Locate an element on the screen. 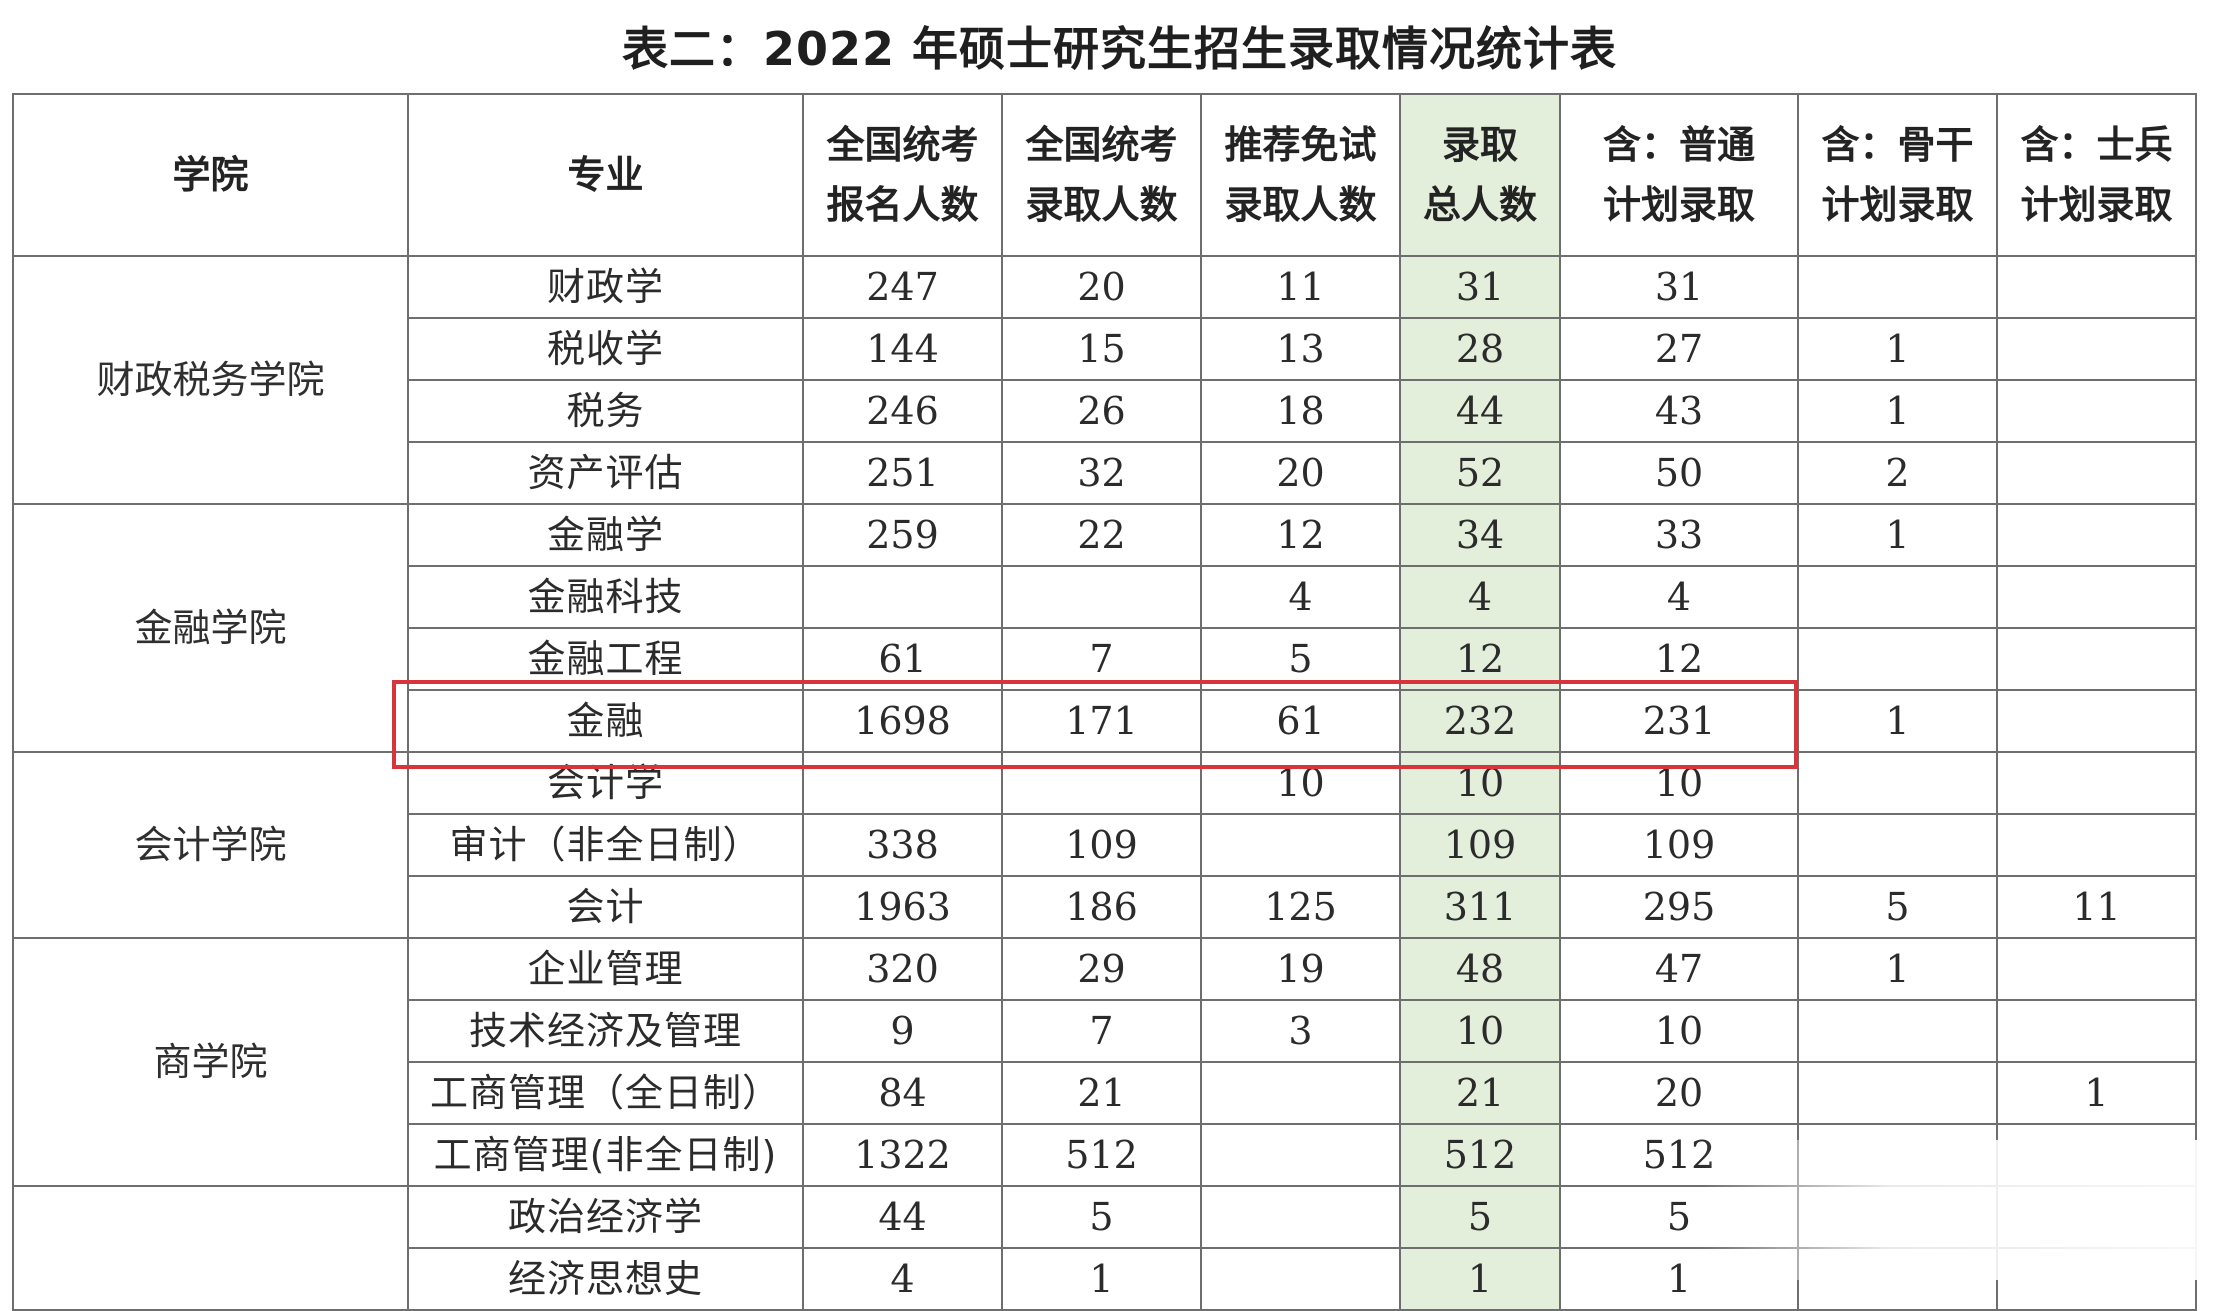  header-plan-backbone-line1: 含：骨干 is located at coordinates (1897, 145).